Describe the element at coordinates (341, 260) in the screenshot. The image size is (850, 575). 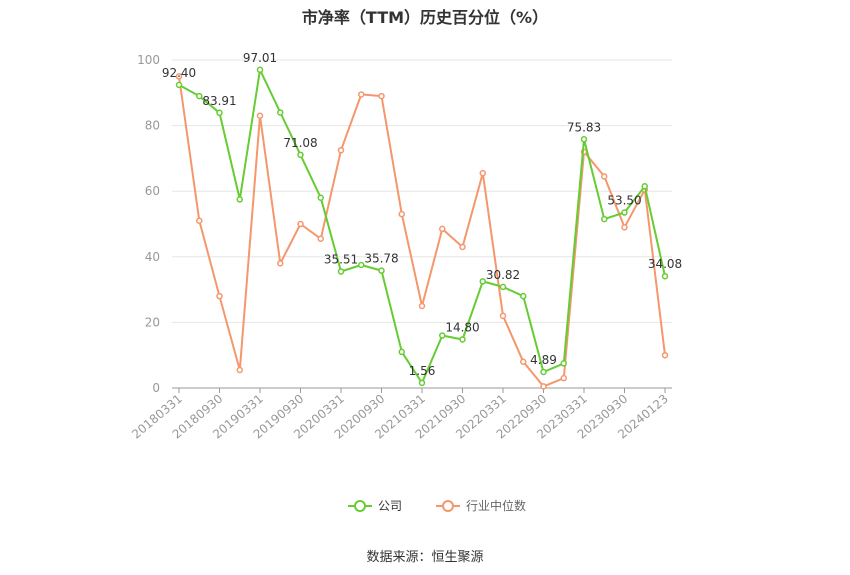
I see `data-label: 35.51` at that location.